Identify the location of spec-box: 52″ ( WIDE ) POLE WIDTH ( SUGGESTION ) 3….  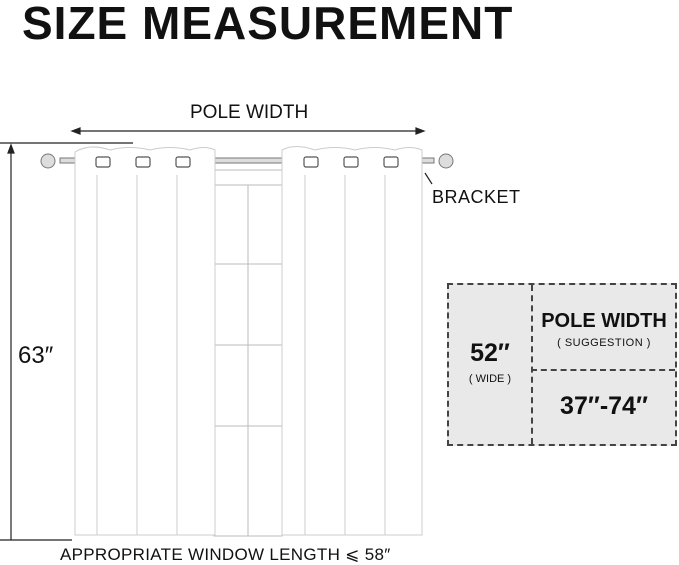
(562, 364).